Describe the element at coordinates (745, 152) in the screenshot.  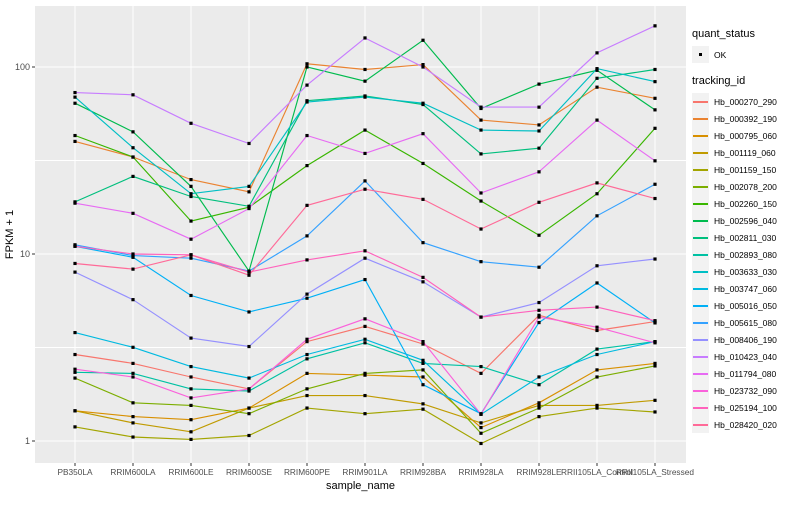
I see `tracking-id-item: Hb_001119_060` at that location.